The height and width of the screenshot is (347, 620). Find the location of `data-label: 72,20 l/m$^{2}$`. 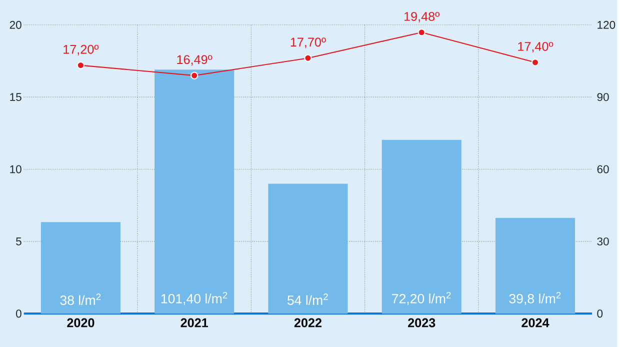

data-label: 72,20 l/m$^{2}$ is located at coordinates (421, 298).